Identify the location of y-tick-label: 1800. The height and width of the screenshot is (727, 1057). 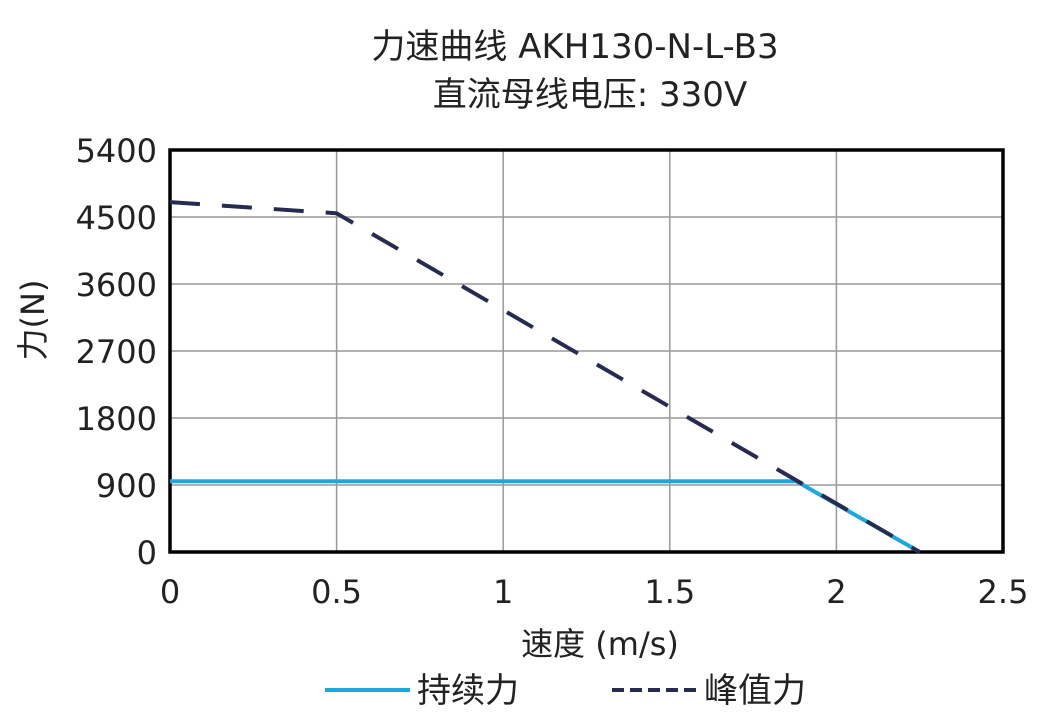
(116, 419).